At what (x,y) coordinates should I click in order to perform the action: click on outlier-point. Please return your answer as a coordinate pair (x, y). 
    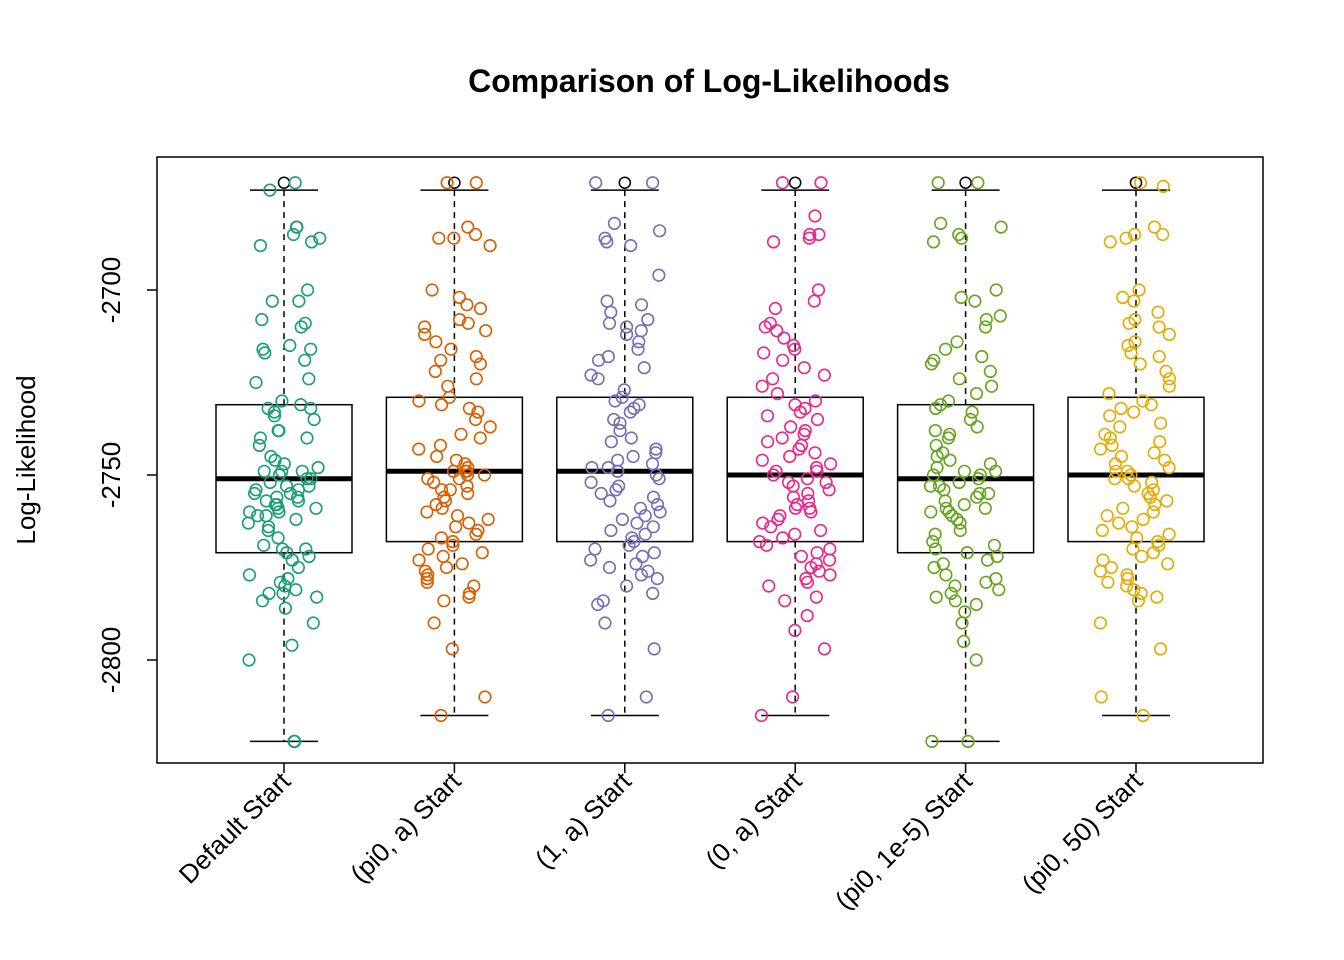
    Looking at the image, I should click on (965, 182).